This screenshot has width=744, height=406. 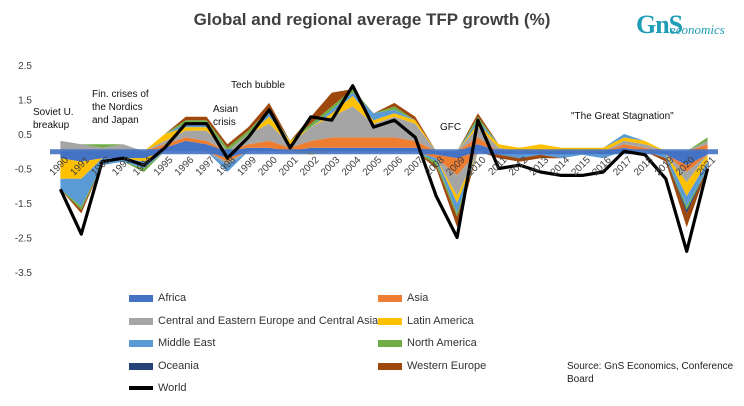 What do you see at coordinates (178, 366) in the screenshot?
I see `legend-label: Oceania` at bounding box center [178, 366].